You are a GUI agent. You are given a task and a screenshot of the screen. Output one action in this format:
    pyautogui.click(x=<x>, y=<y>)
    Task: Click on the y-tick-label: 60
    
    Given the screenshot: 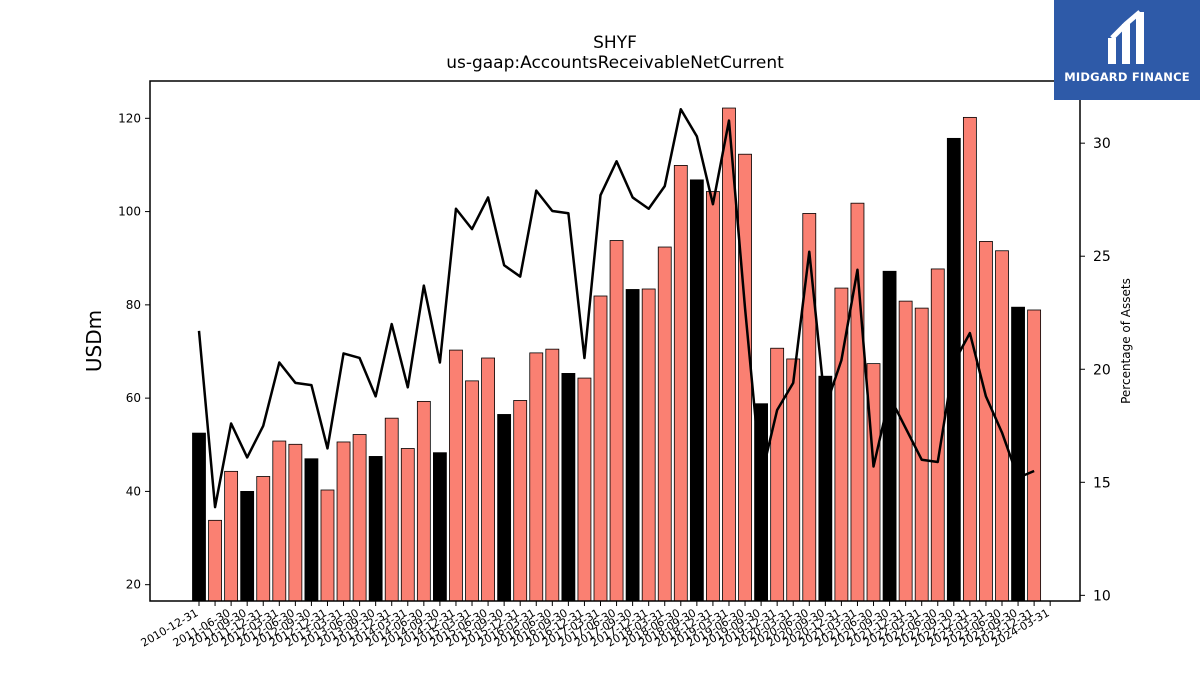 What is the action you would take?
    pyautogui.click(x=133, y=398)
    